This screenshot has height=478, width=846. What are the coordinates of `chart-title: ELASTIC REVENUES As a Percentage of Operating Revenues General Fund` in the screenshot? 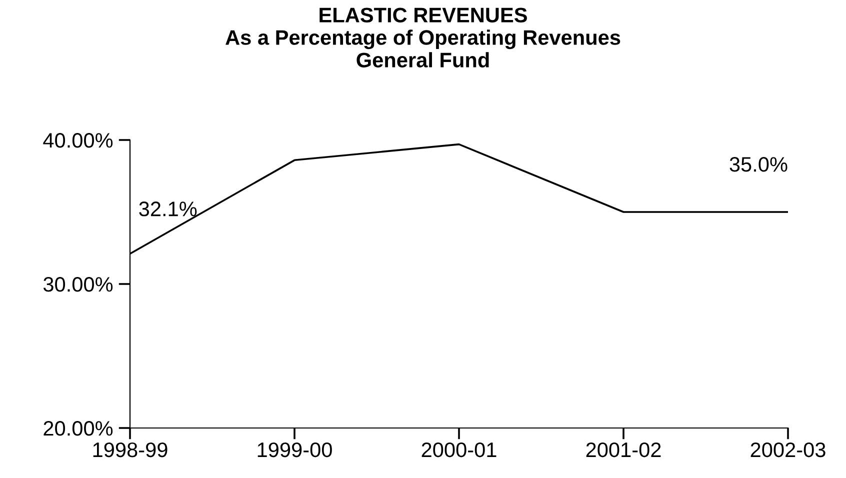 It's located at (423, 38).